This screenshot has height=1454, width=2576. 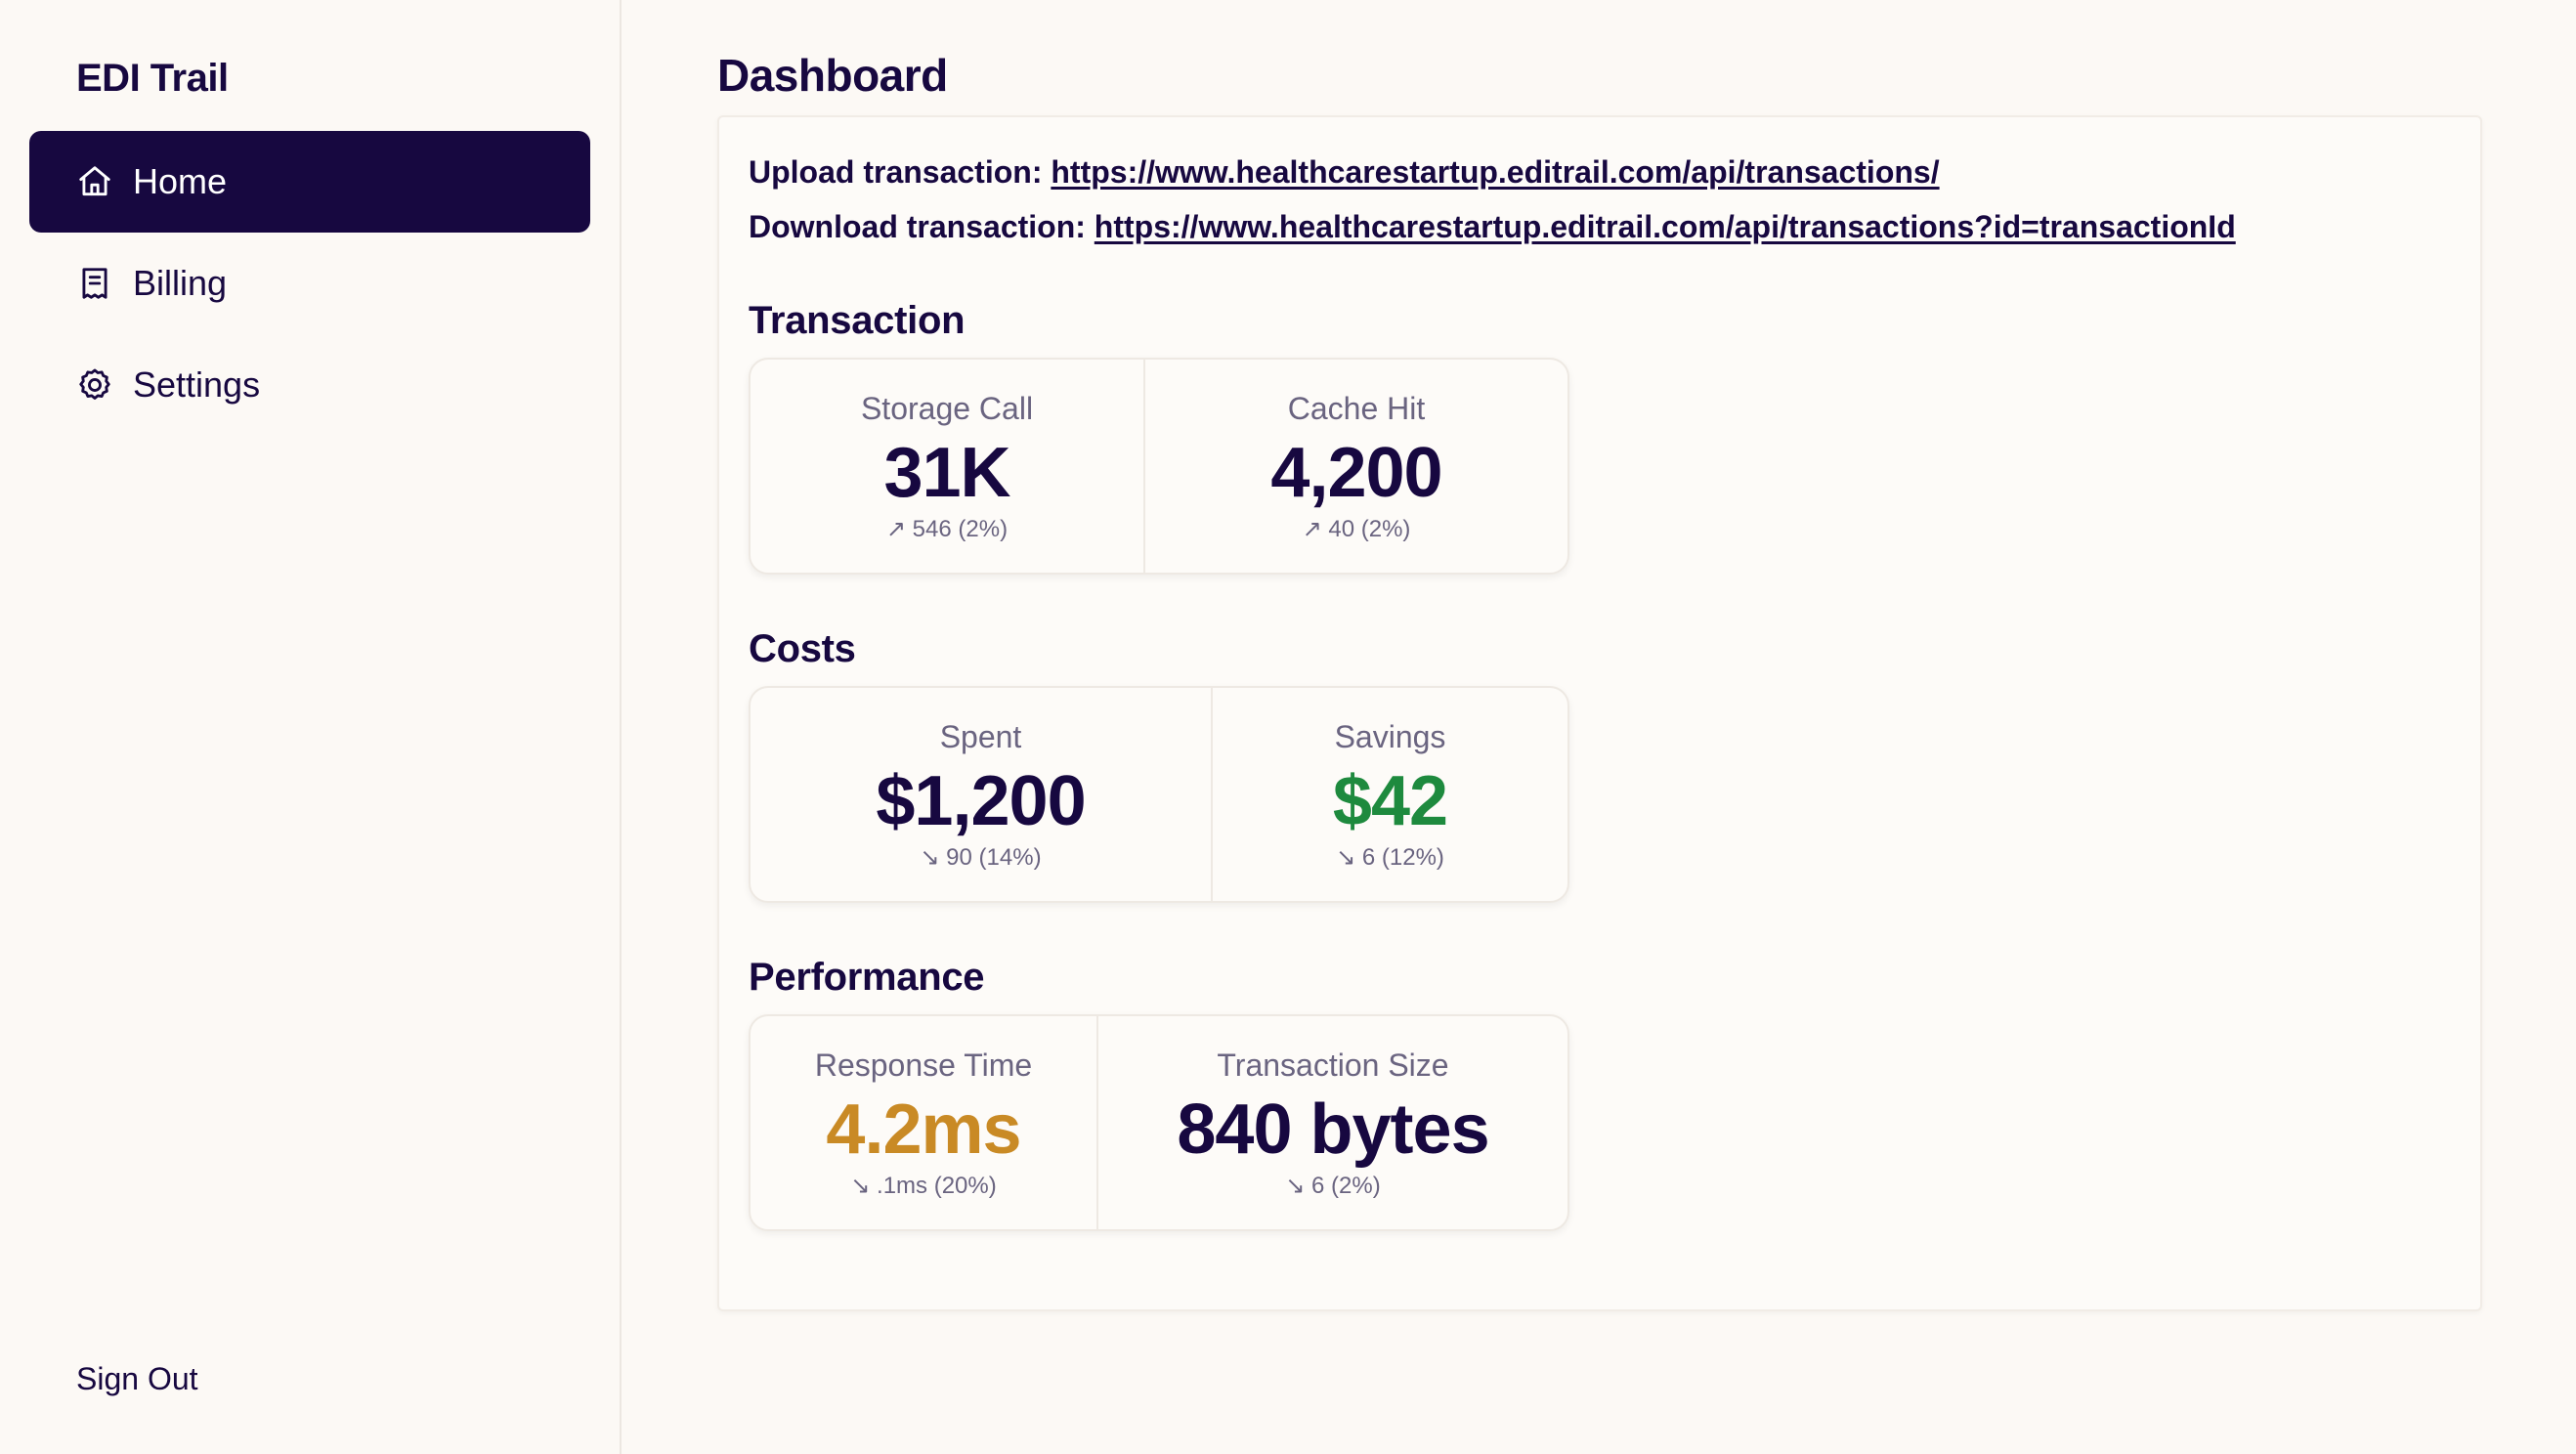 I want to click on sign-out-link: Sign Out, so click(x=137, y=1378).